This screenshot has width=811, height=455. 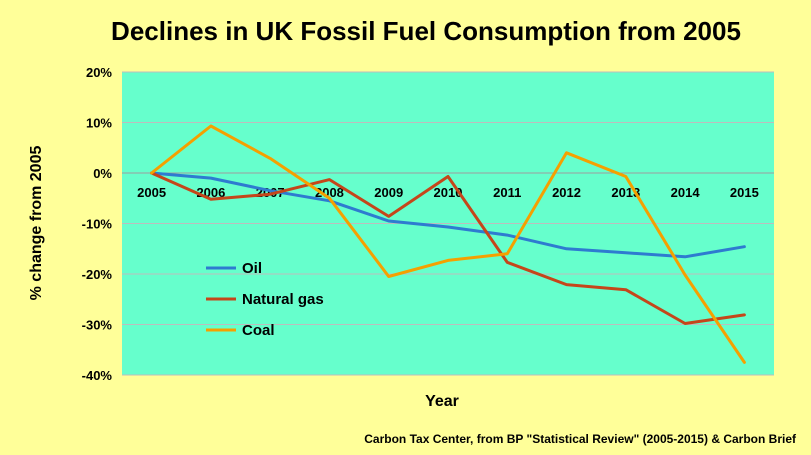 I want to click on x-tick-label: 2008, so click(x=329, y=192).